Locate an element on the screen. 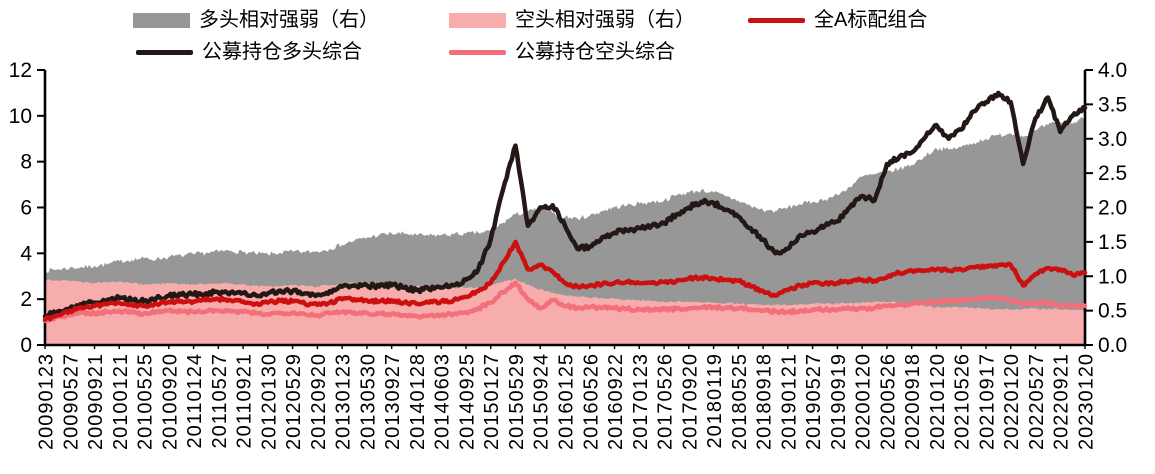 The width and height of the screenshot is (1155, 474). svg-text: 20170123 is located at coordinates (641, 401).